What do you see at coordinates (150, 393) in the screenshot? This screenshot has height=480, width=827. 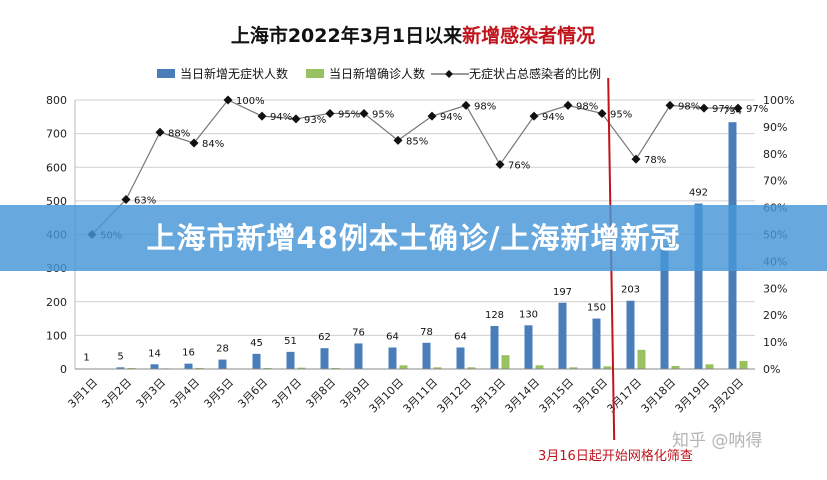 I see `x-tick-label: 3月3日` at bounding box center [150, 393].